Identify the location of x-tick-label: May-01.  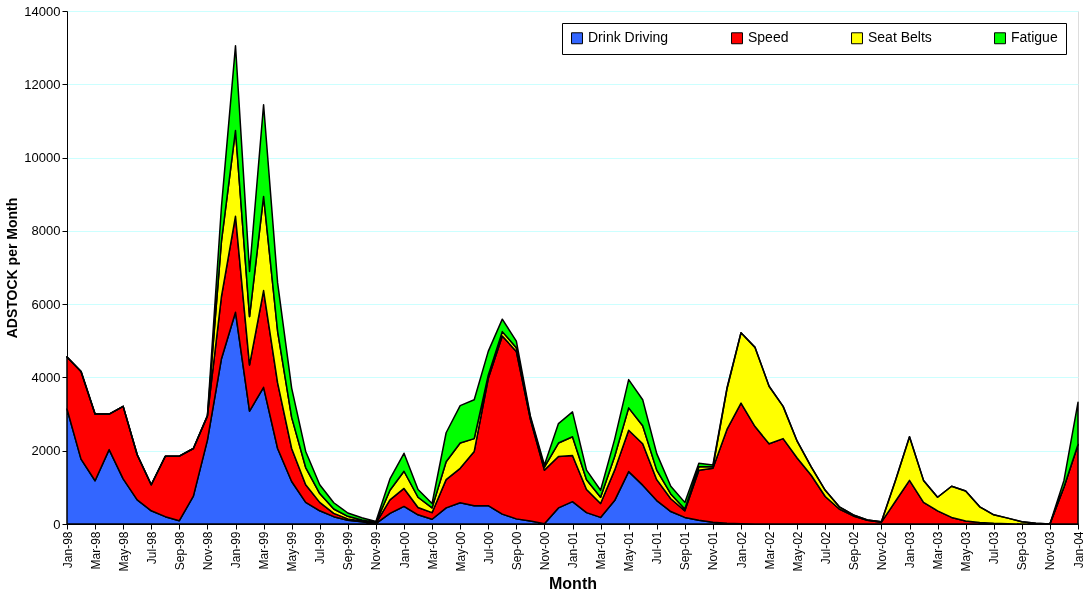
(629, 551).